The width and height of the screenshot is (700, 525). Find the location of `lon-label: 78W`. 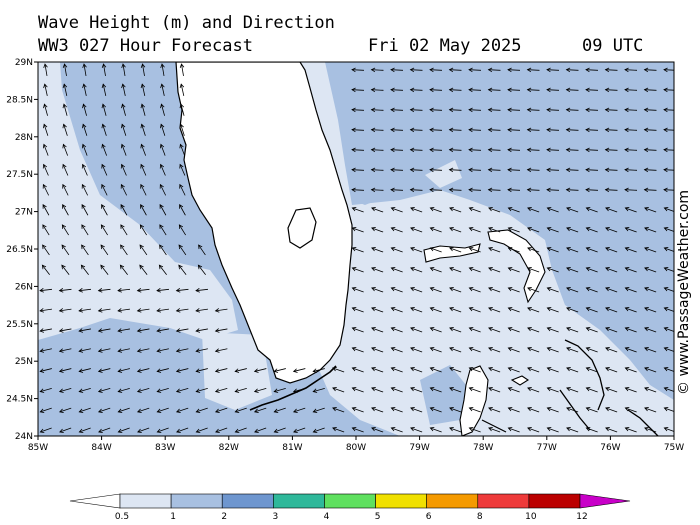

lon-label: 78W is located at coordinates (483, 448).